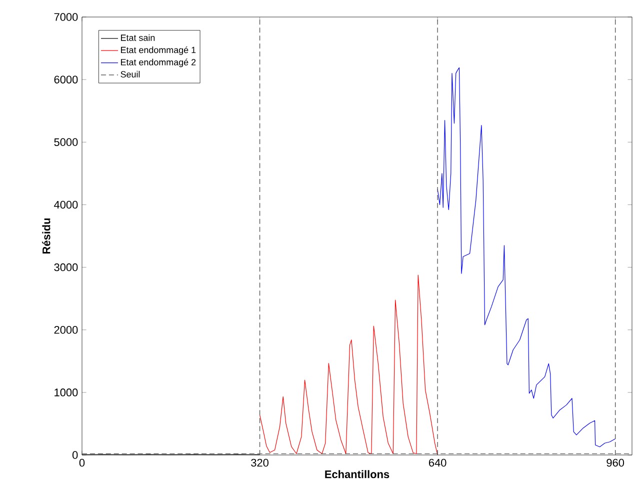  What do you see at coordinates (82, 462) in the screenshot?
I see `x-tick-label: 0` at bounding box center [82, 462].